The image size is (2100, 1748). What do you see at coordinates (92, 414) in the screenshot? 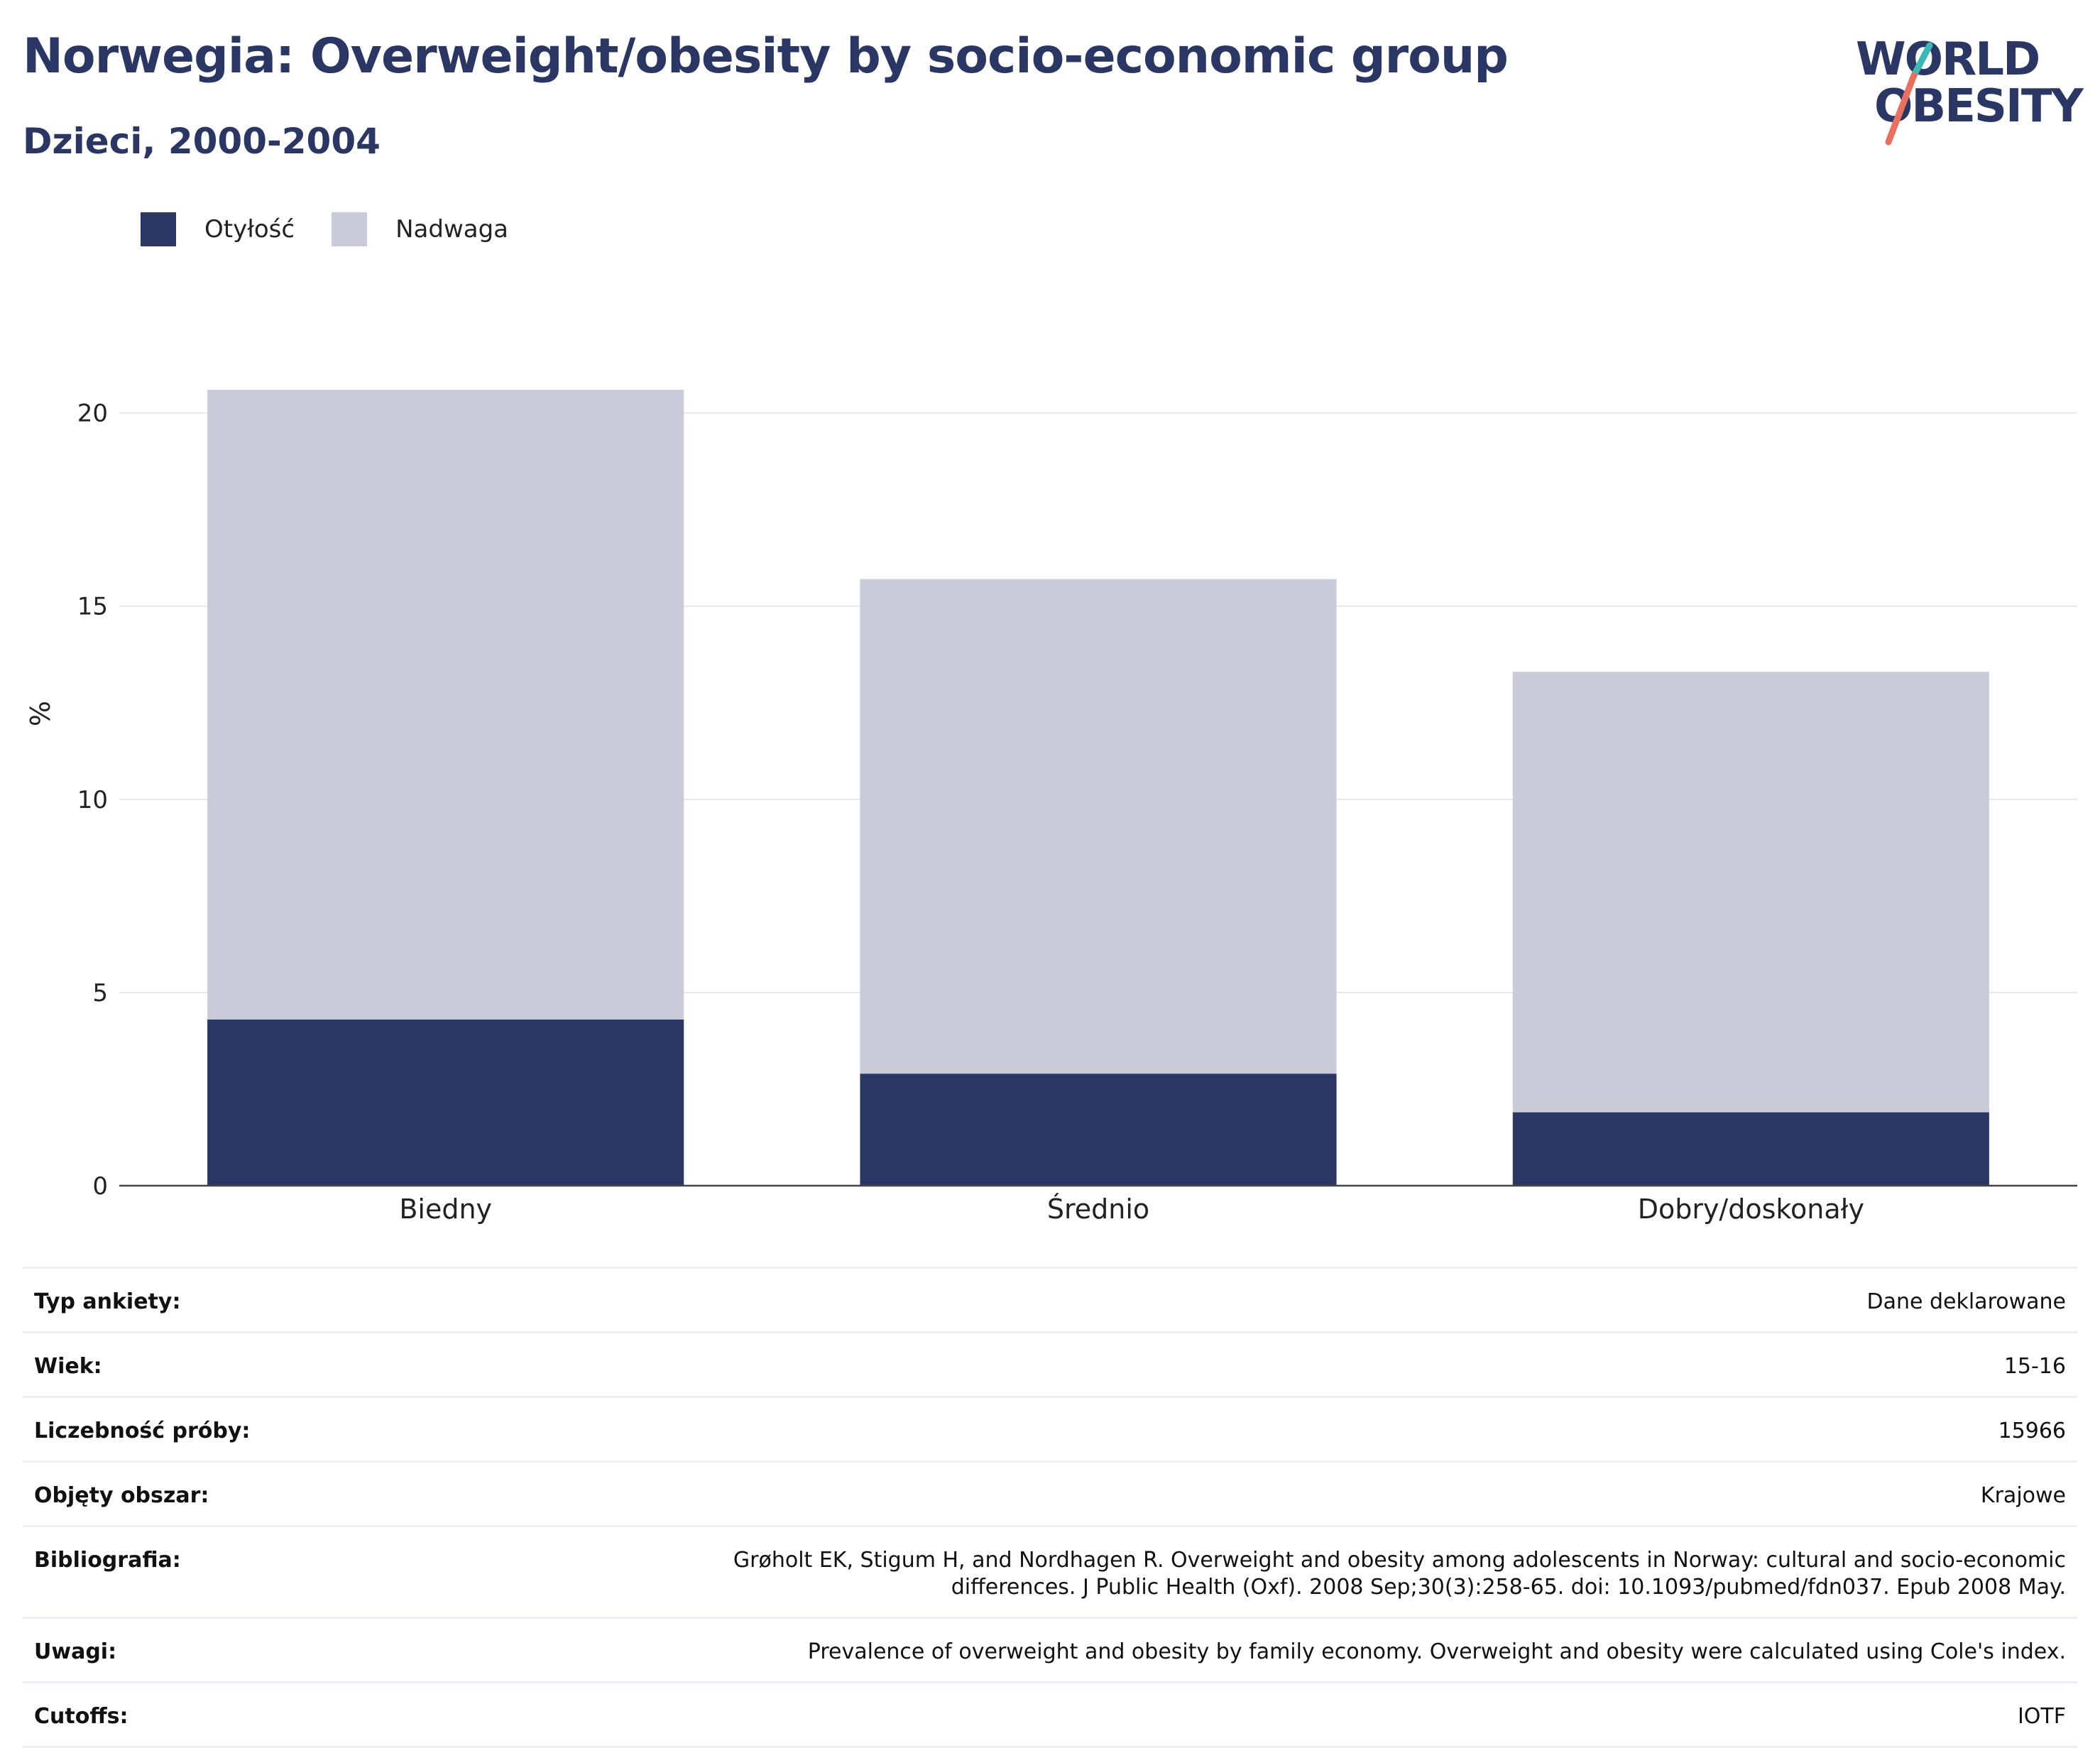
I see `y-tick-label: 20` at bounding box center [92, 414].